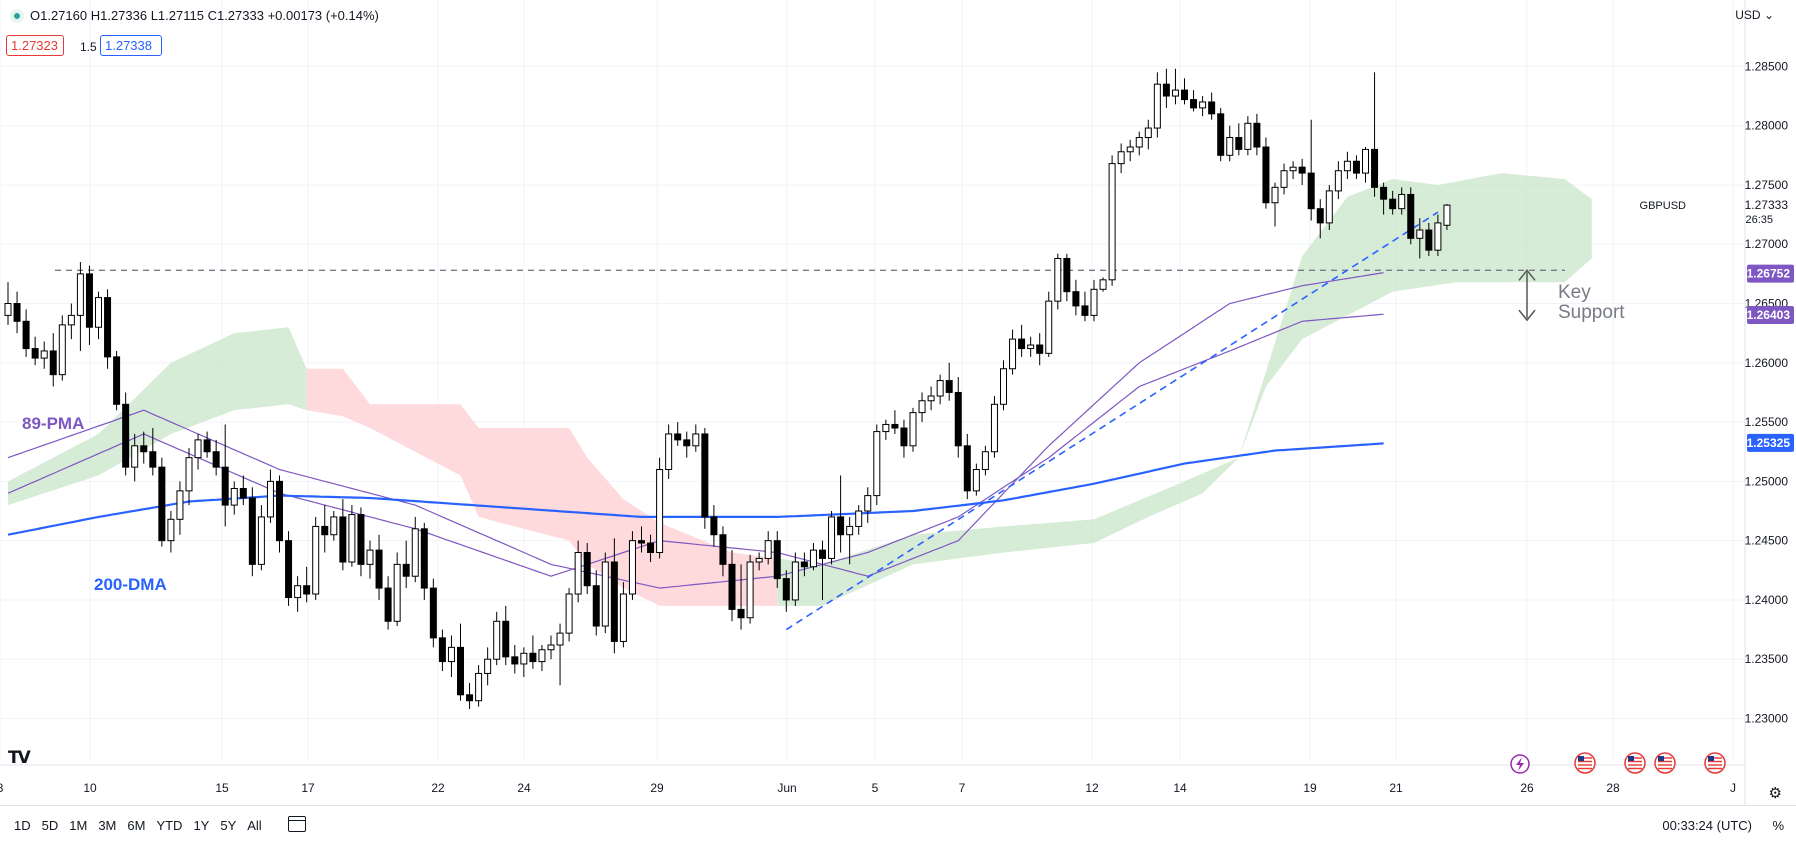  I want to click on price-tick-label: 1.25000, so click(1767, 481).